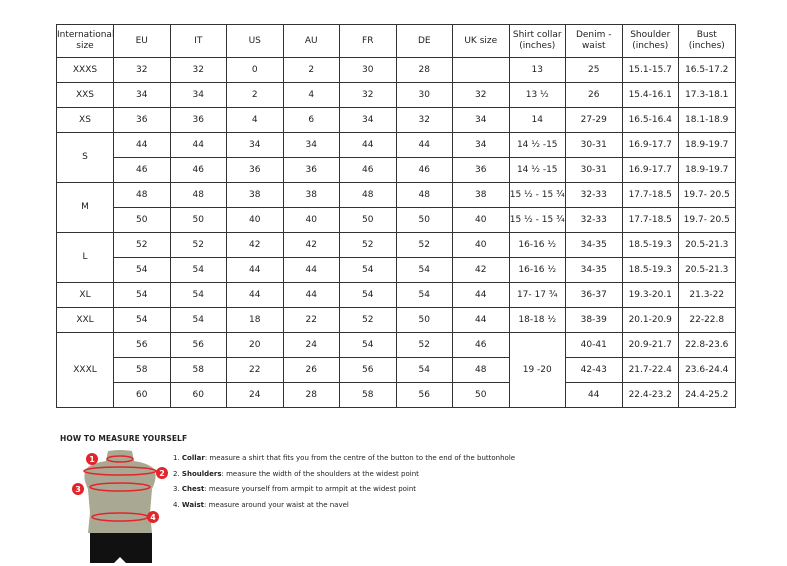 Image resolution: width=787 pixels, height=566 pixels. Describe the element at coordinates (650, 41) in the screenshot. I see `column-header: Shoulder (inches)` at that location.